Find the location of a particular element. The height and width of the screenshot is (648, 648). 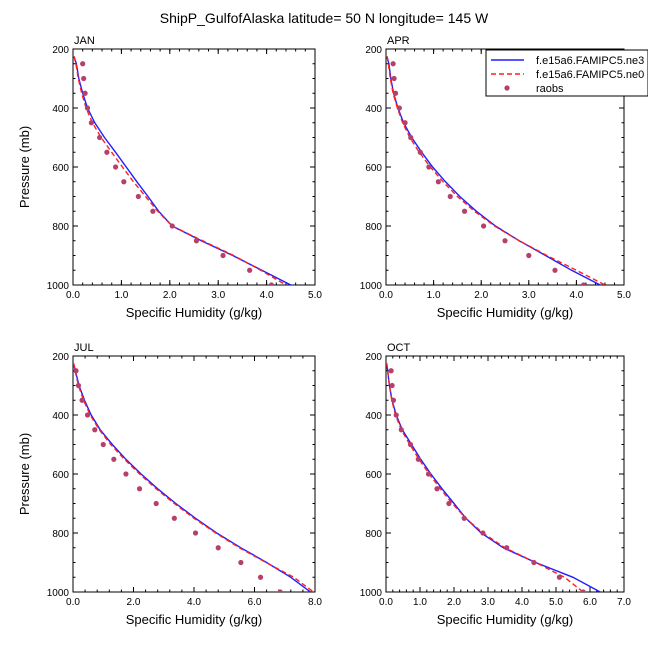

x-tick-label: 7.0 is located at coordinates (624, 602).